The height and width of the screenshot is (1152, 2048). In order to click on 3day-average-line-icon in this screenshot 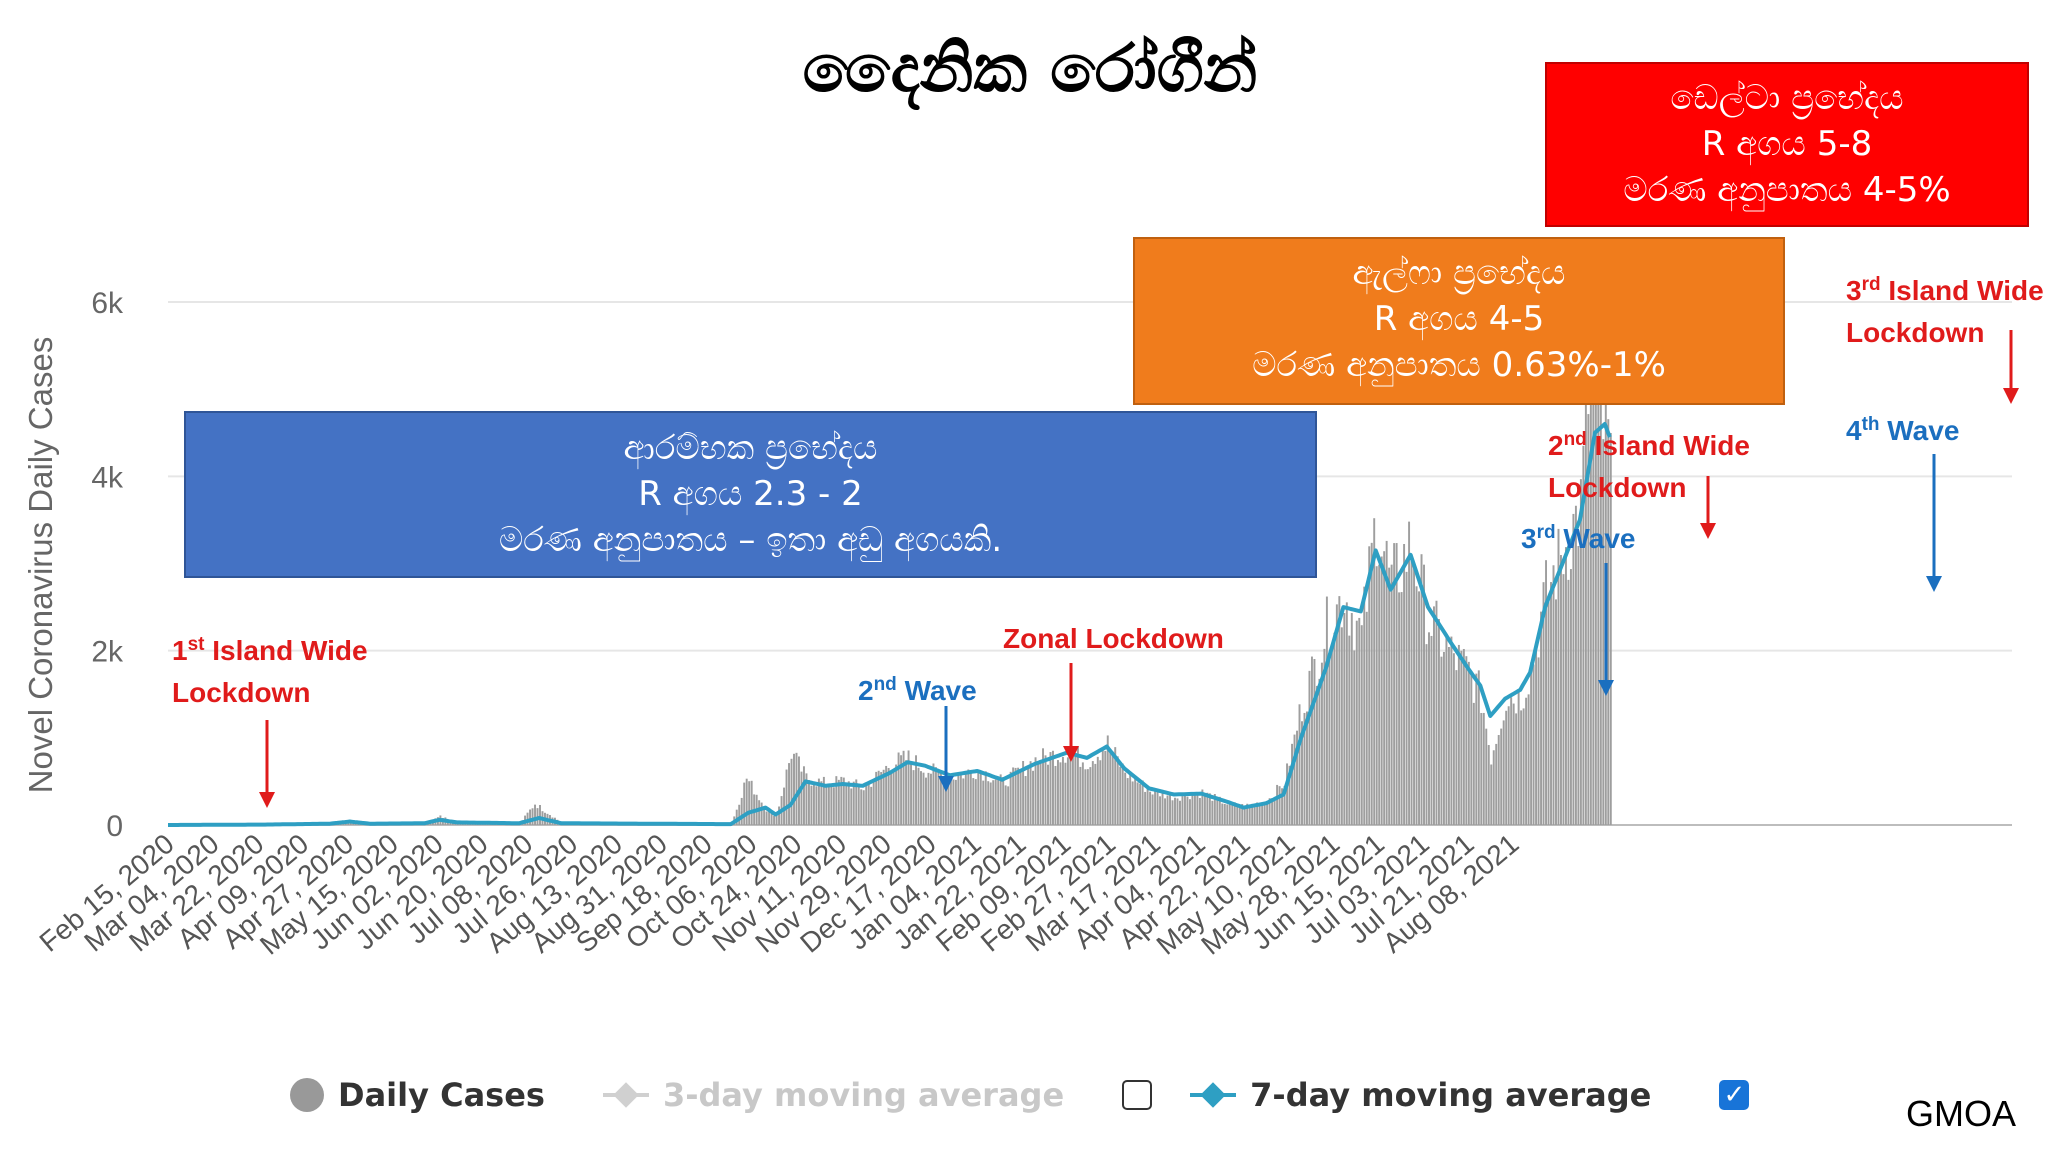, I will do `click(625, 1095)`.